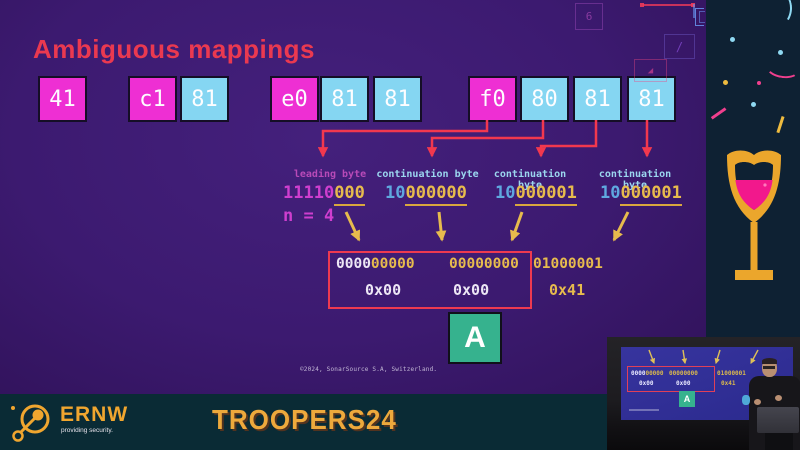 The width and height of the screenshot is (800, 450). What do you see at coordinates (369, 369) in the screenshot?
I see `slide-copyright: ©2024, SonarSource S.A, Switzerland.` at bounding box center [369, 369].